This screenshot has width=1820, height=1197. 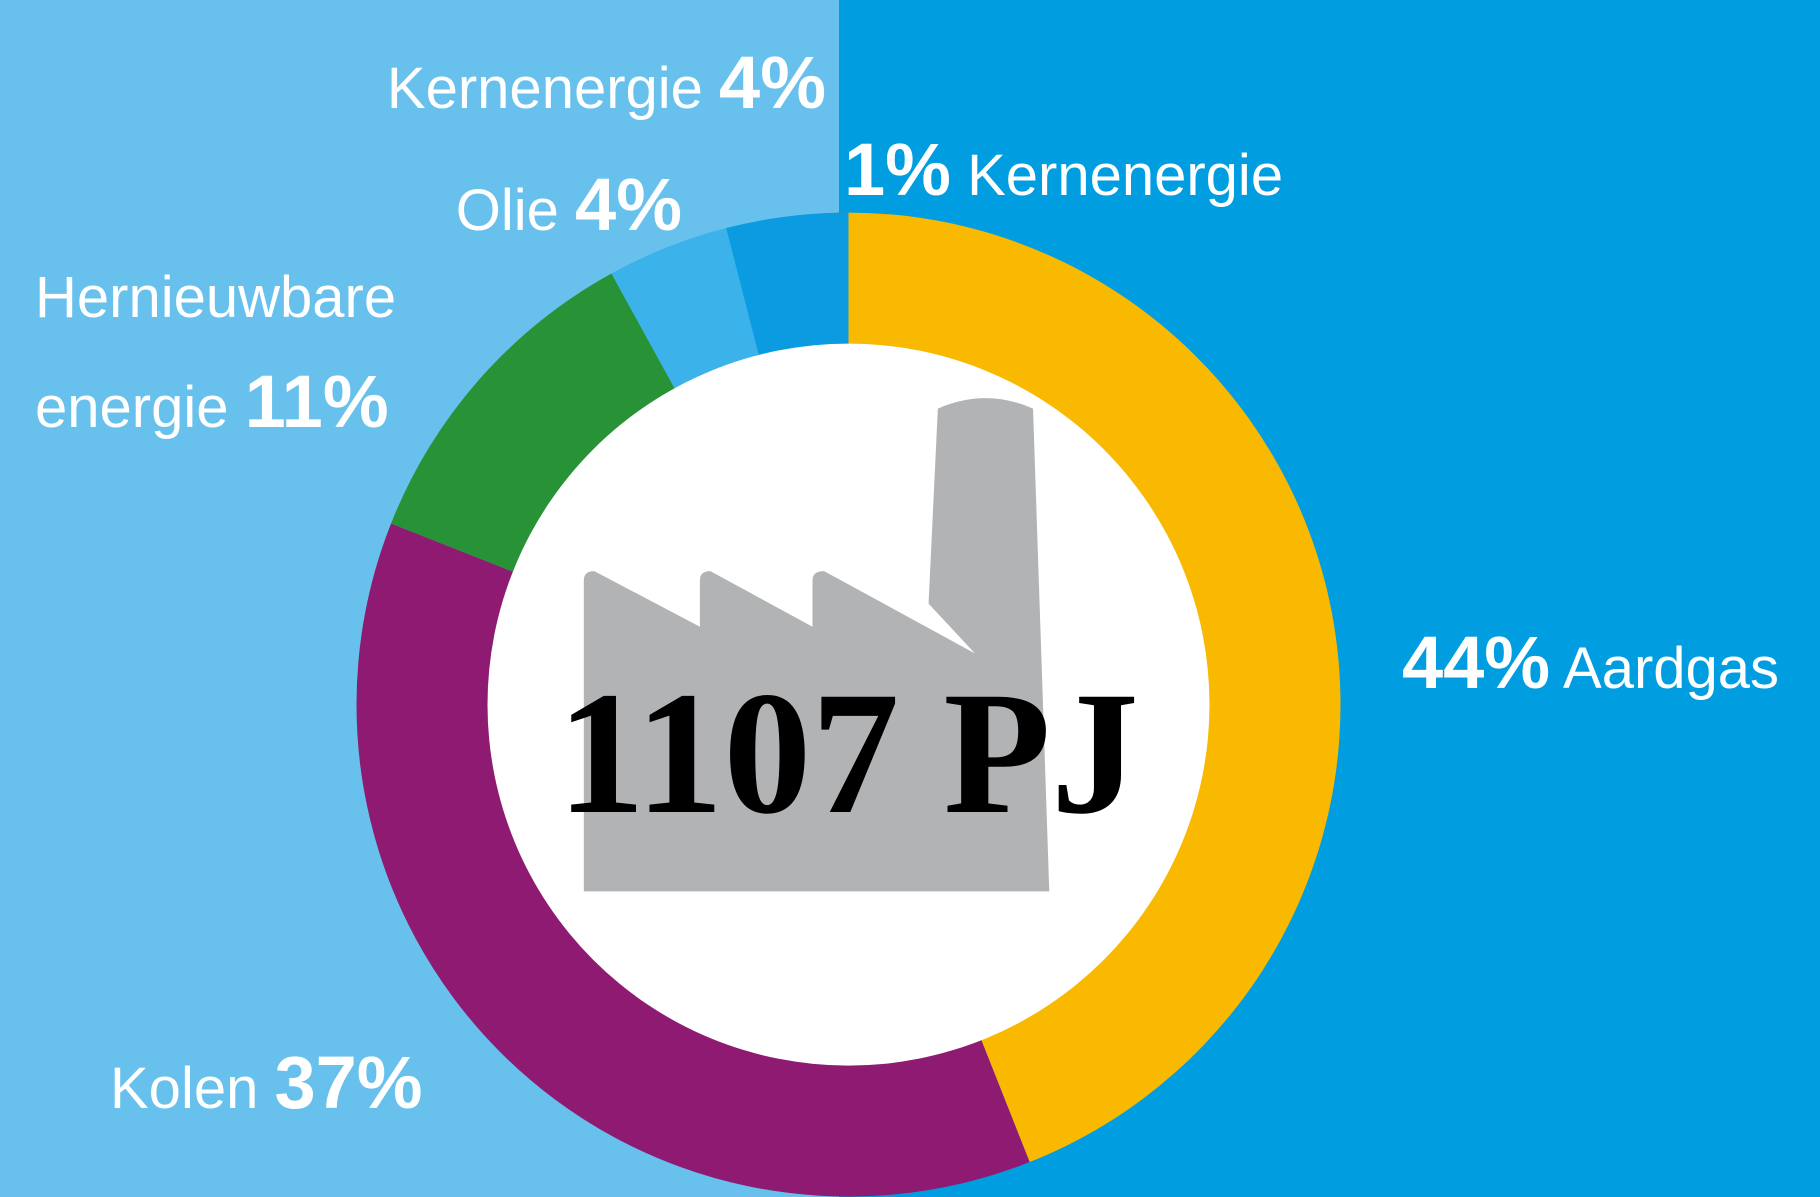 I want to click on value-label: 11%, so click(x=316, y=401).